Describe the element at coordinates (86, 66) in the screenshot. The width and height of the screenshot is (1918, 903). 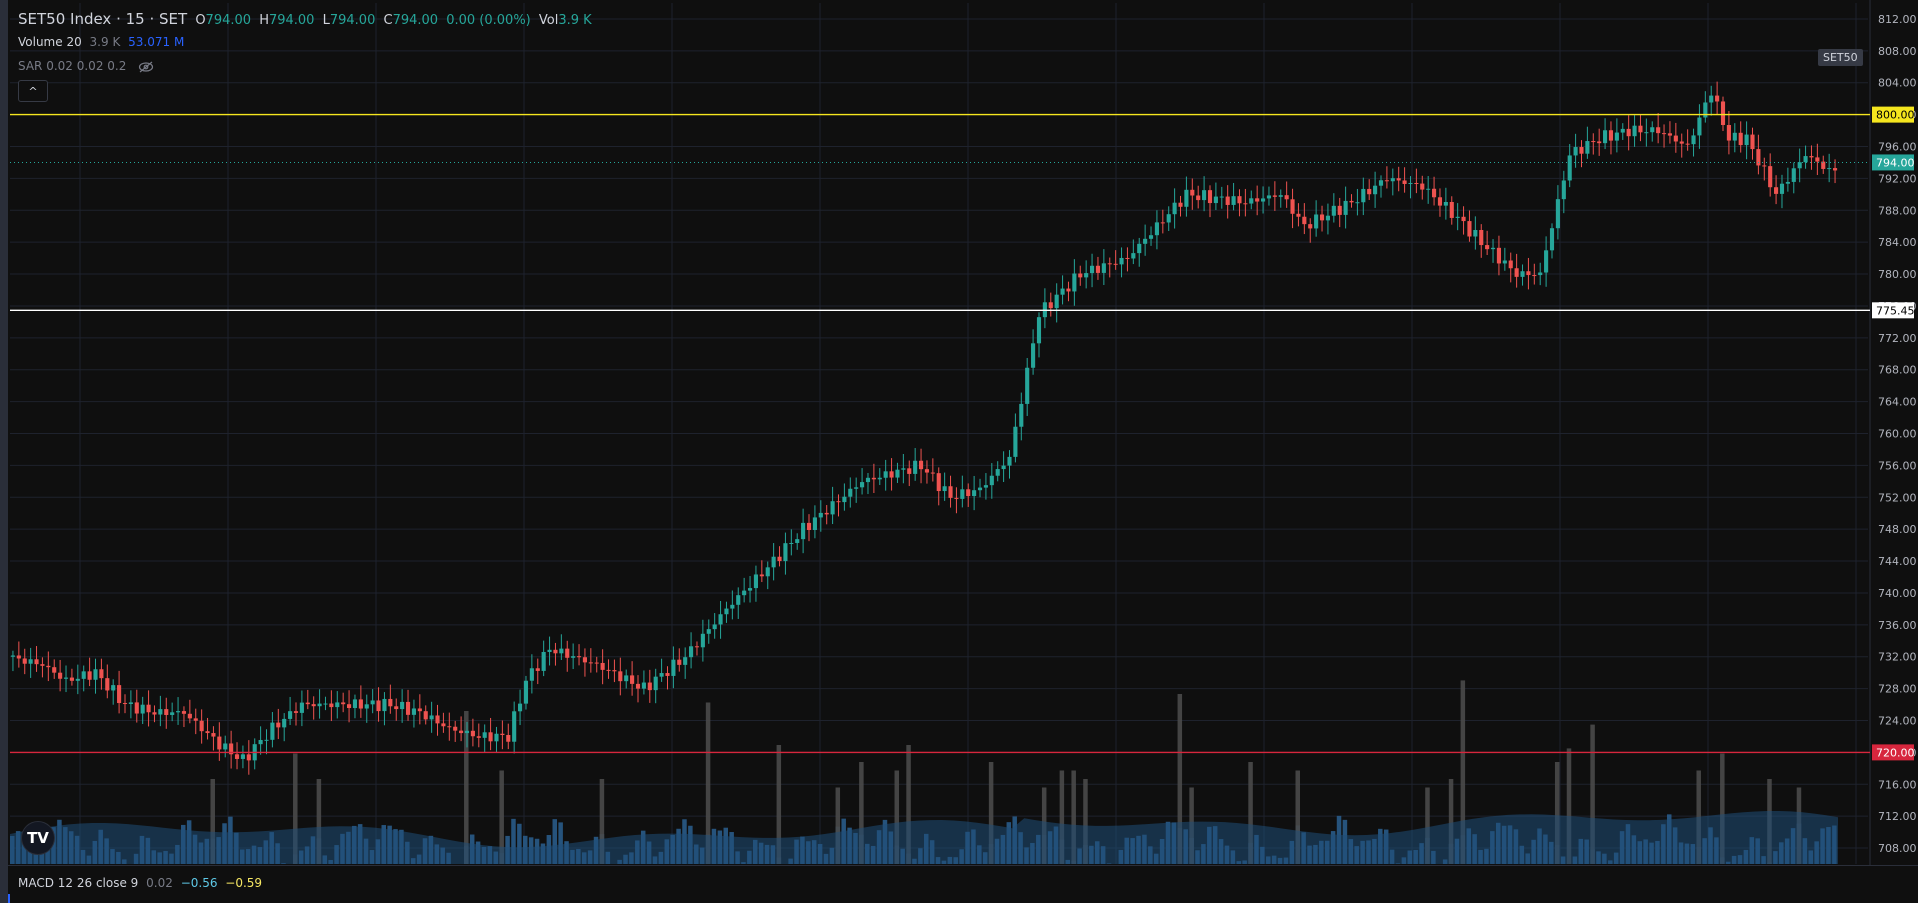
I see `sar-indicator-legend: SAR 0.02 0.02 0.2` at that location.